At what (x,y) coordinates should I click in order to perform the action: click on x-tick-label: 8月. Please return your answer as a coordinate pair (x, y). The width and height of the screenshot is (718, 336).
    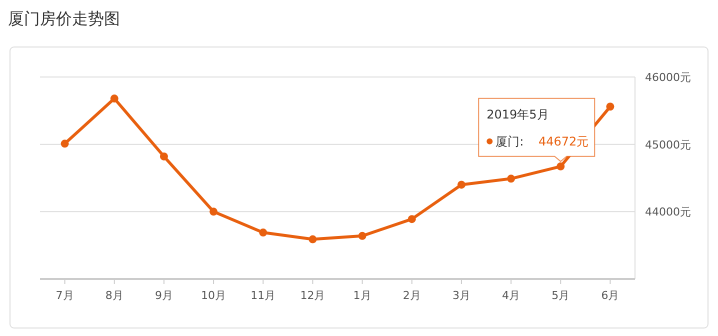
    Looking at the image, I should click on (114, 295).